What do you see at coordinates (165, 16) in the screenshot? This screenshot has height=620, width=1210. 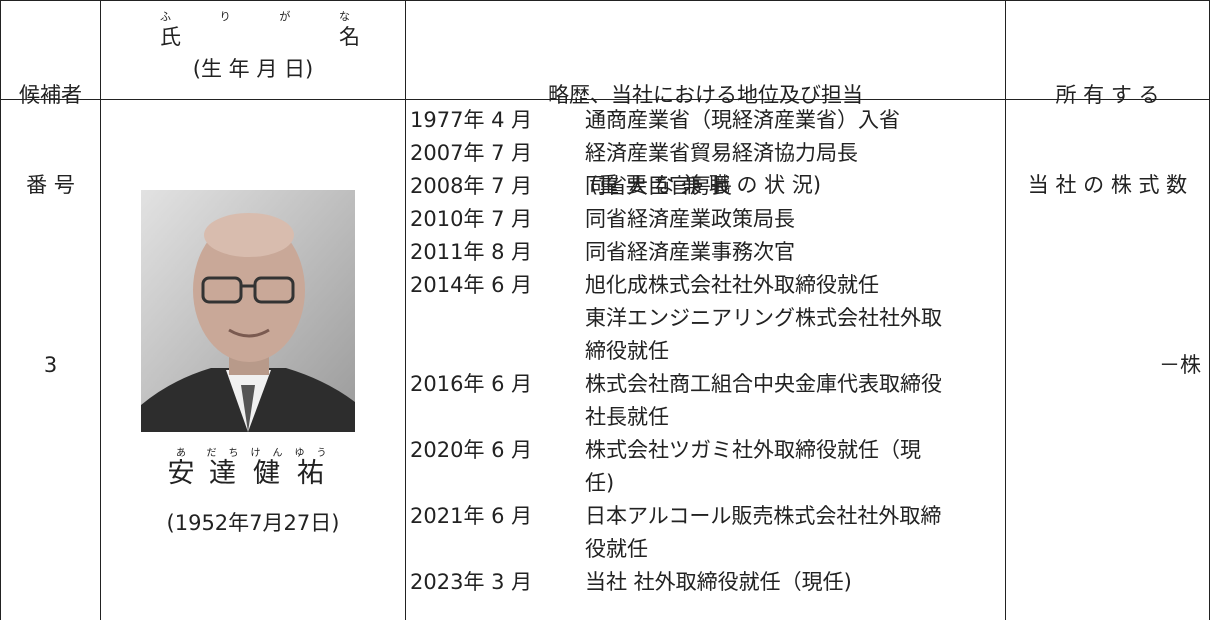 I see `furigana: ふ` at bounding box center [165, 16].